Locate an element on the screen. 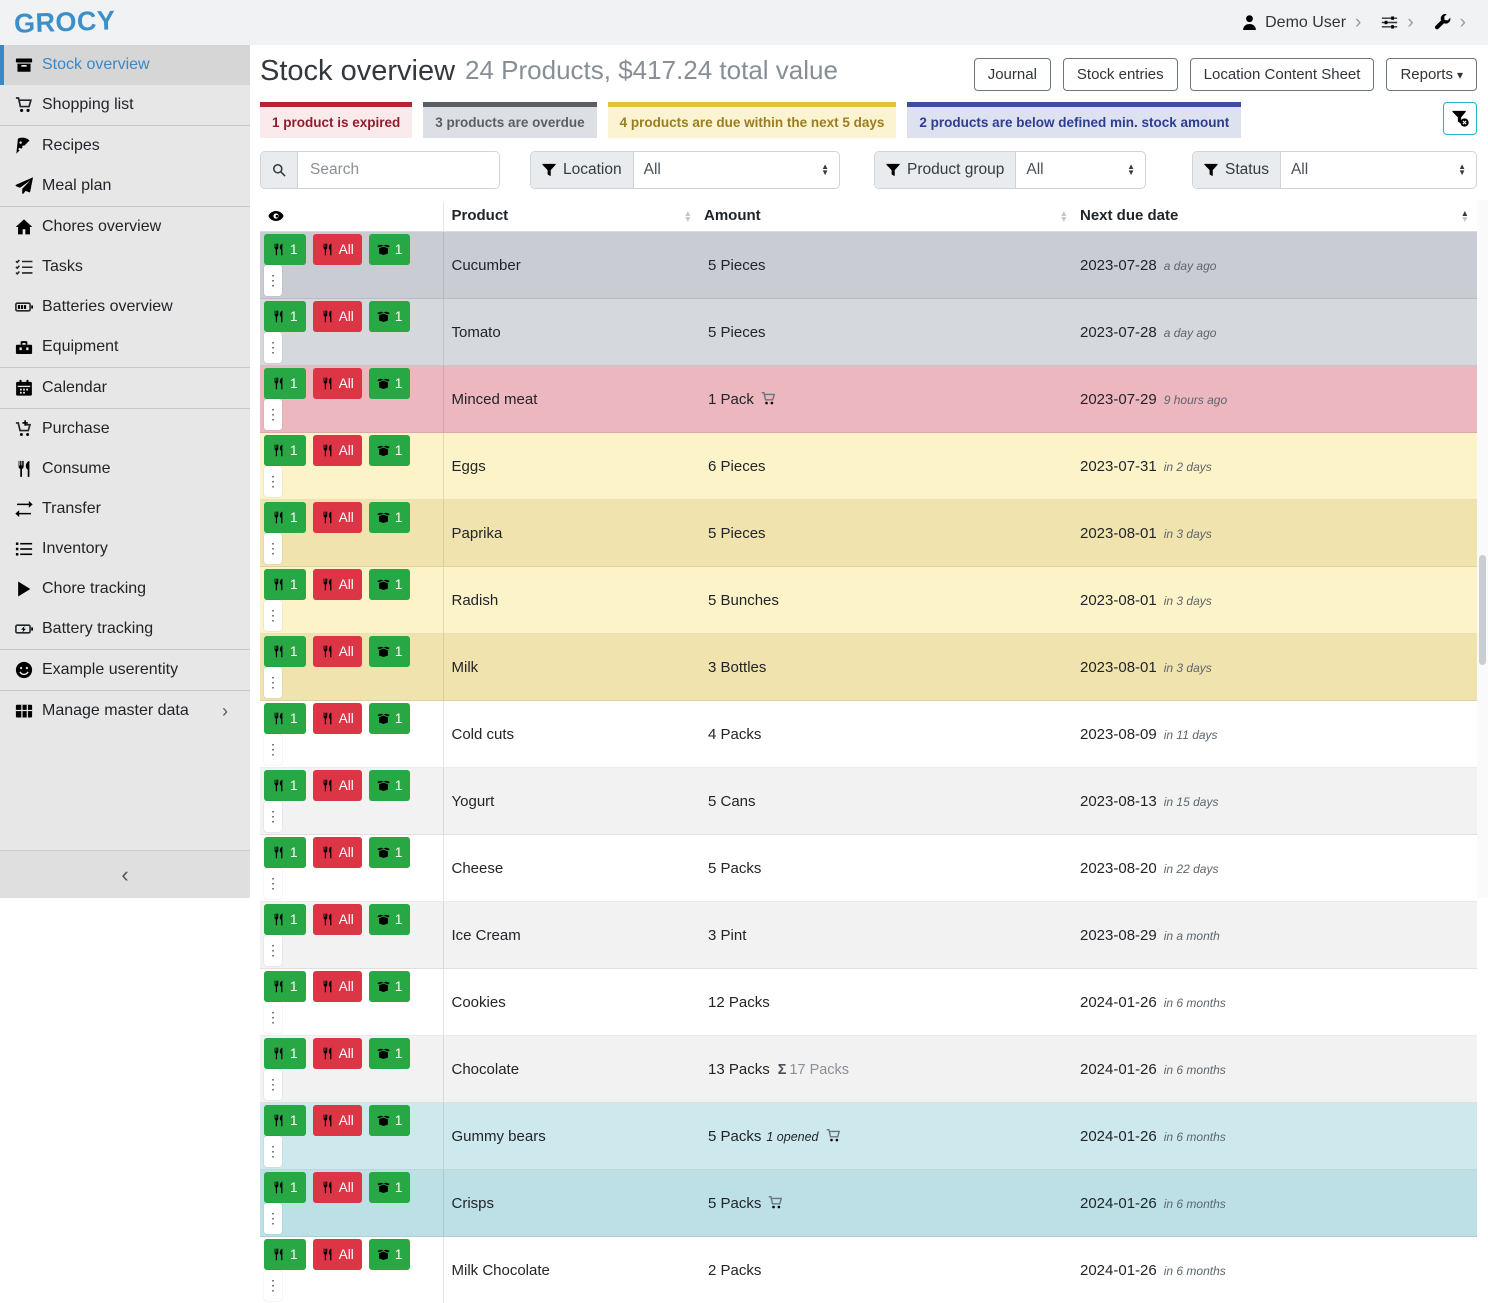 This screenshot has width=1488, height=1303. sidebar-item-recipes: Recipes is located at coordinates (125, 146).